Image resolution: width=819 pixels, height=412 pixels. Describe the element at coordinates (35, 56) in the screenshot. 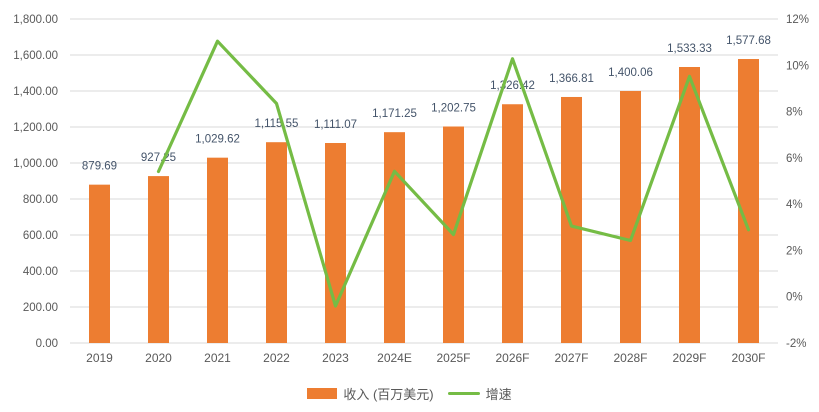

I see `y-axis-left-tick-label: 1,600.00` at that location.